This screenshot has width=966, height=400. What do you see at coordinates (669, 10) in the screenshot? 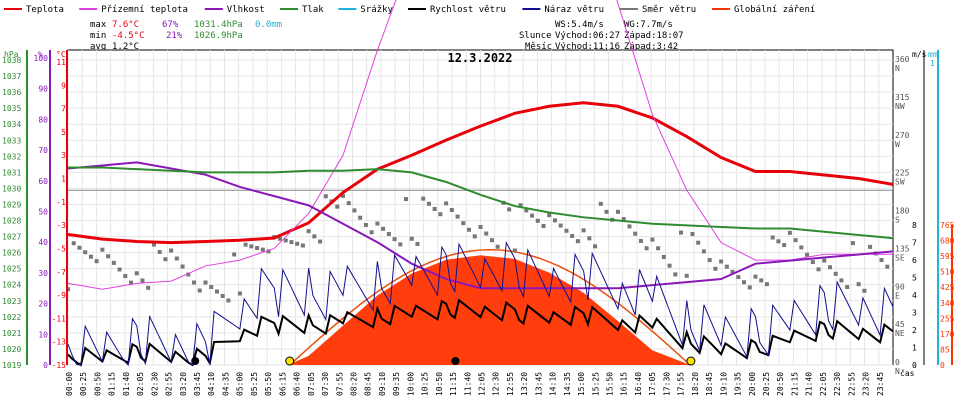
I see `legend-label-7: Směr větru` at bounding box center [669, 10].